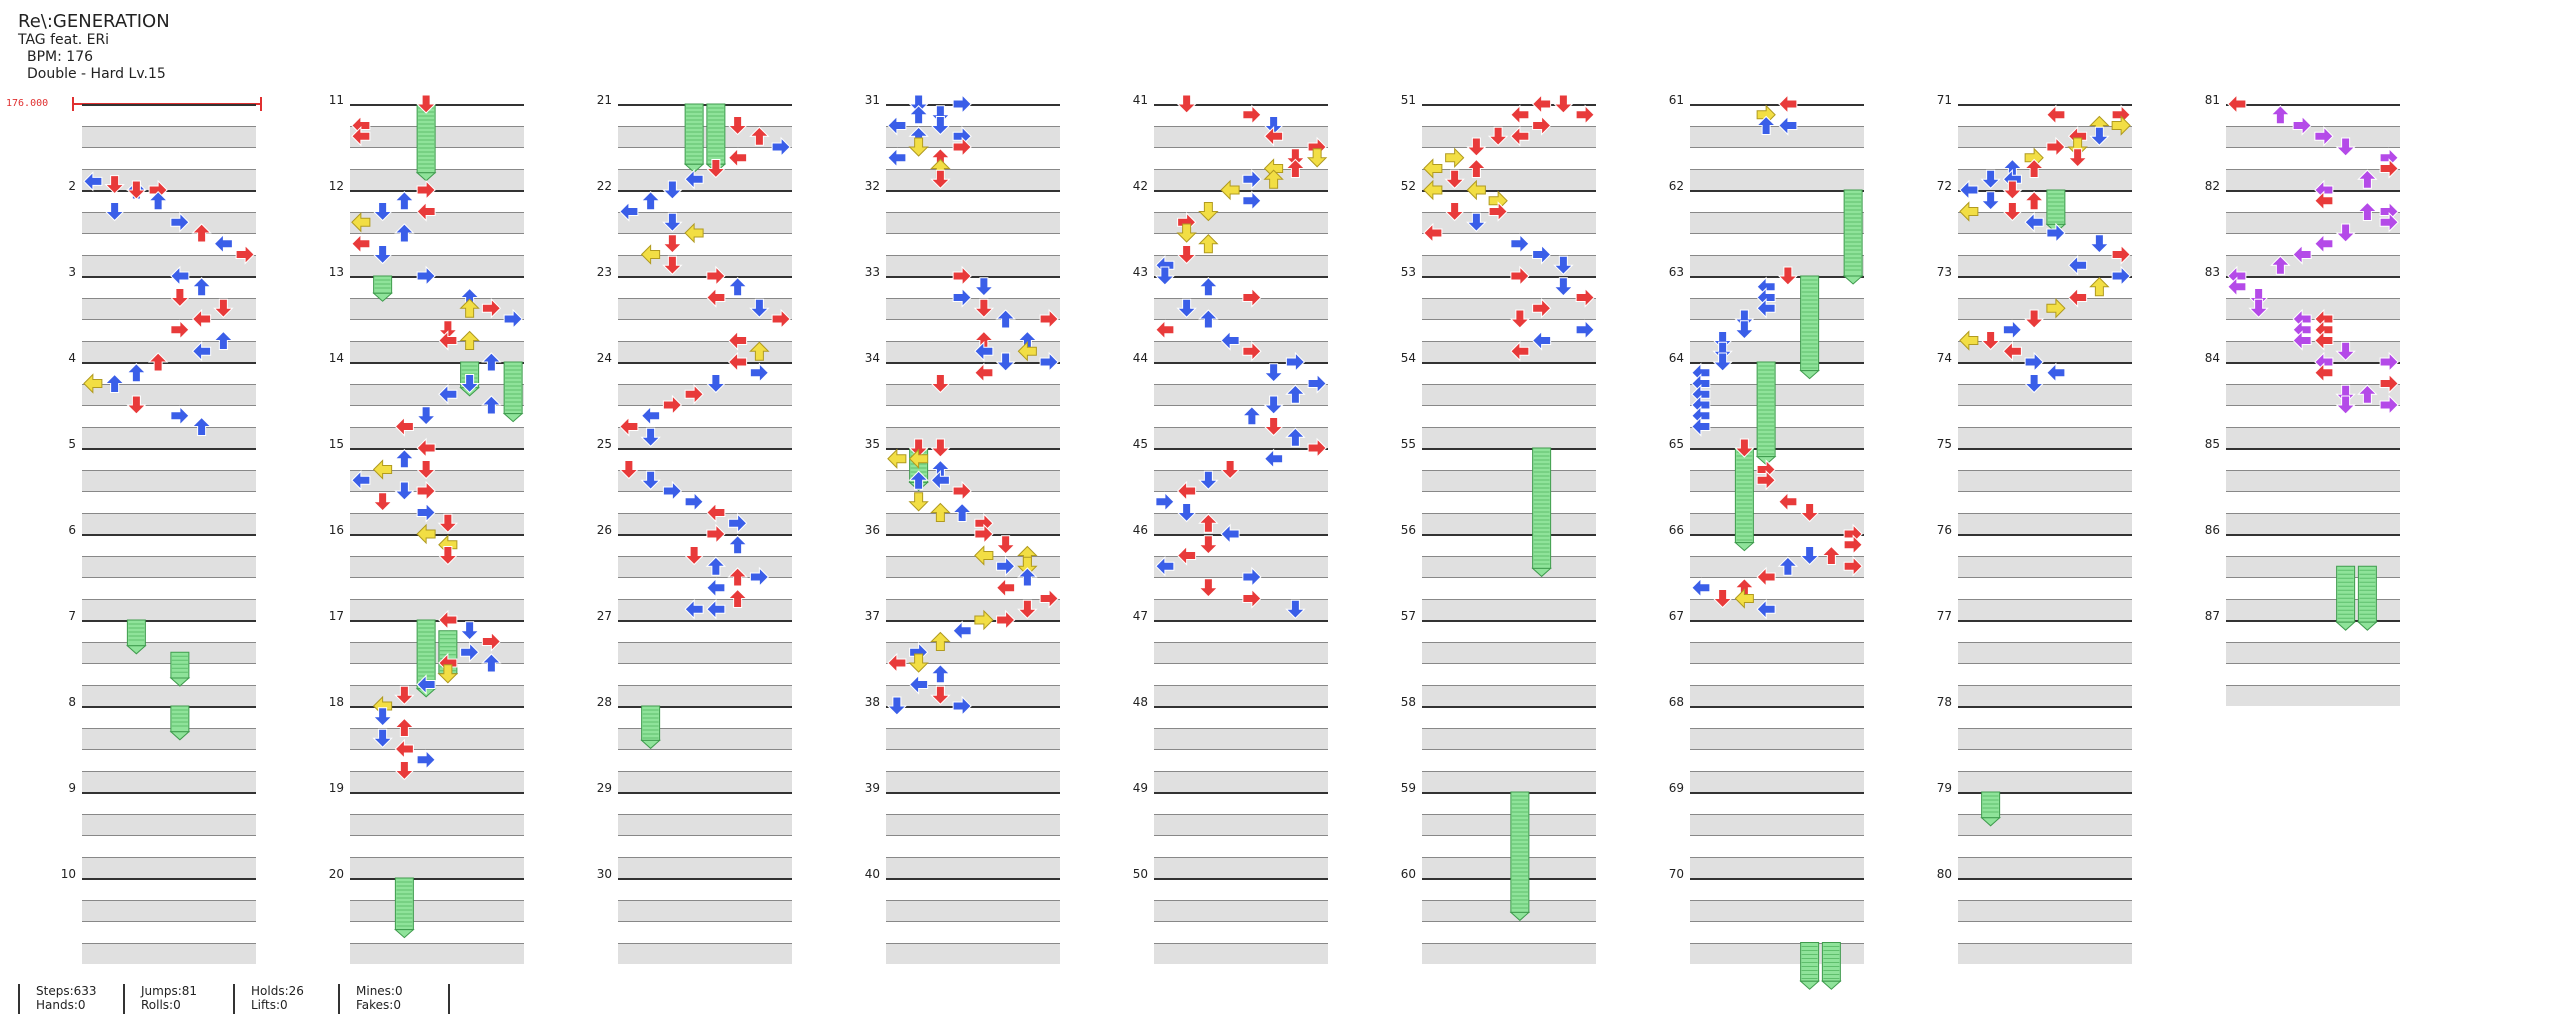 This screenshot has height=1024, width=2569. What do you see at coordinates (1408, 616) in the screenshot?
I see `measure-number: 57` at bounding box center [1408, 616].